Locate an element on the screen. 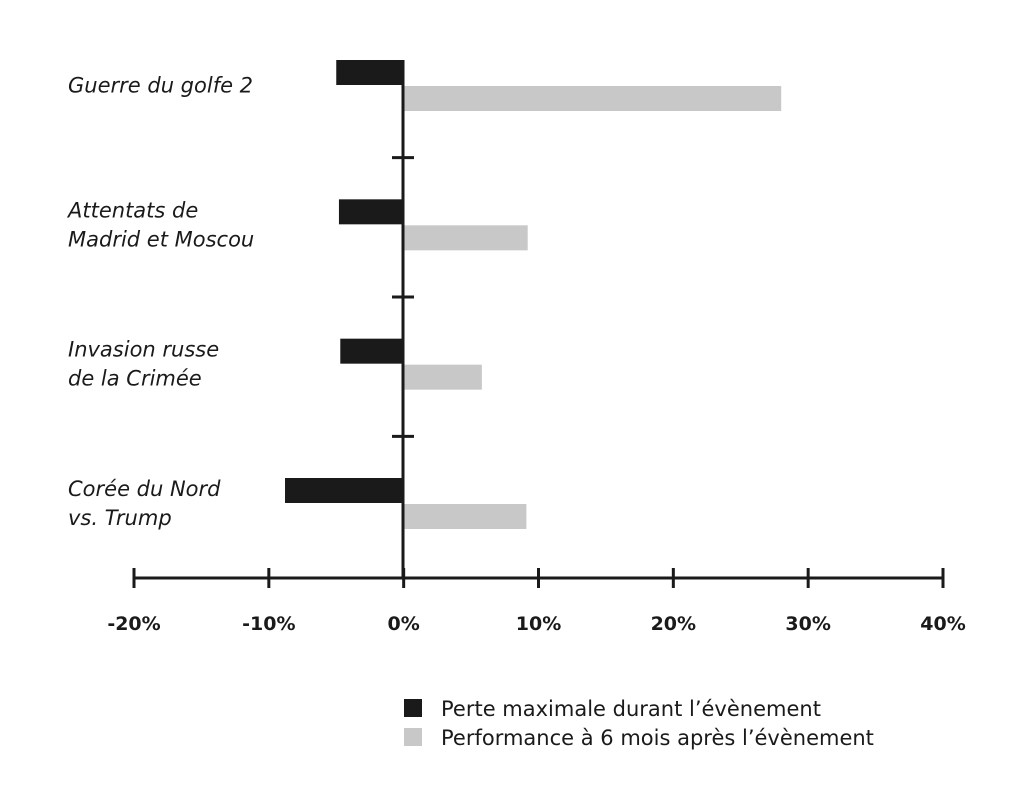 The width and height of the screenshot is (1024, 800). category-label: Attentats de Madrid et Moscou is located at coordinates (160, 224).